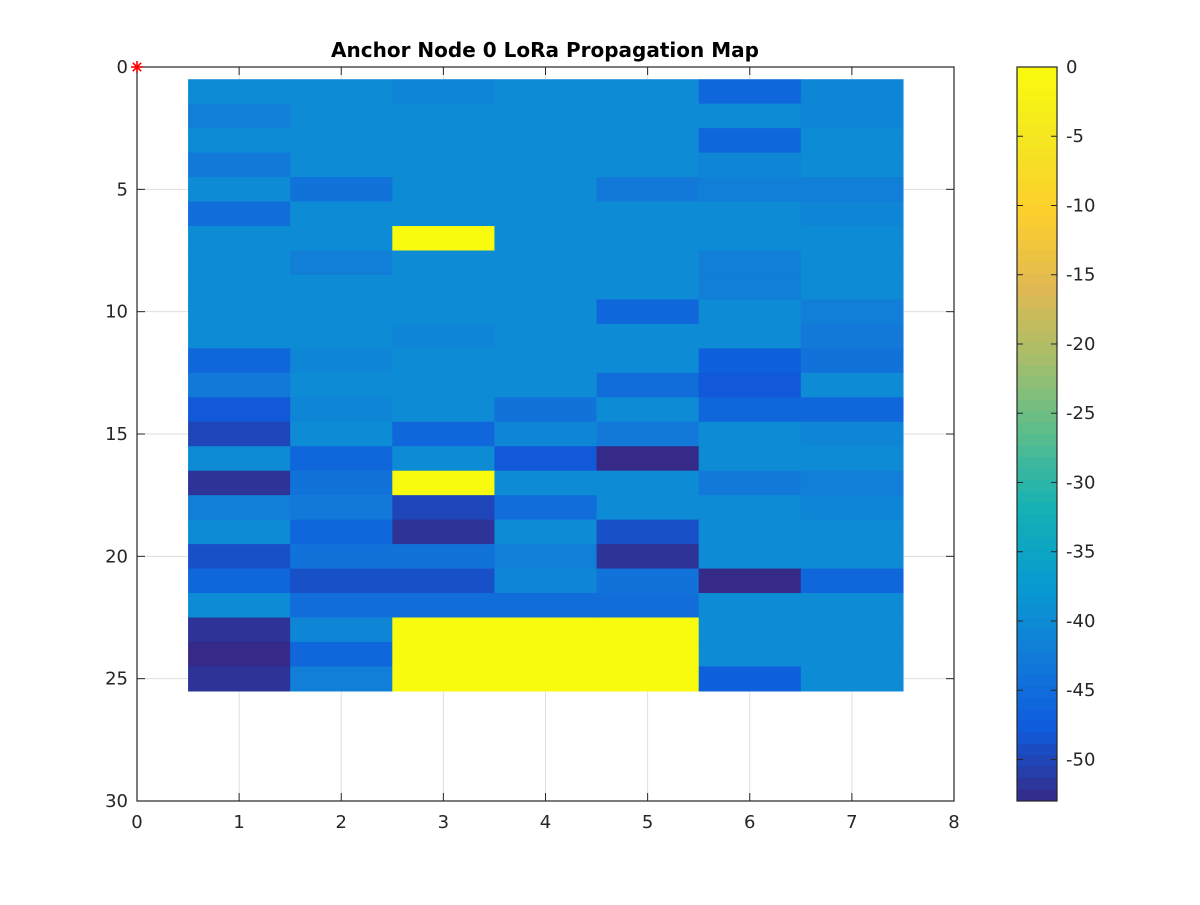 The height and width of the screenshot is (905, 1200). Describe the element at coordinates (443, 822) in the screenshot. I see `x-tick-label: 3` at that location.